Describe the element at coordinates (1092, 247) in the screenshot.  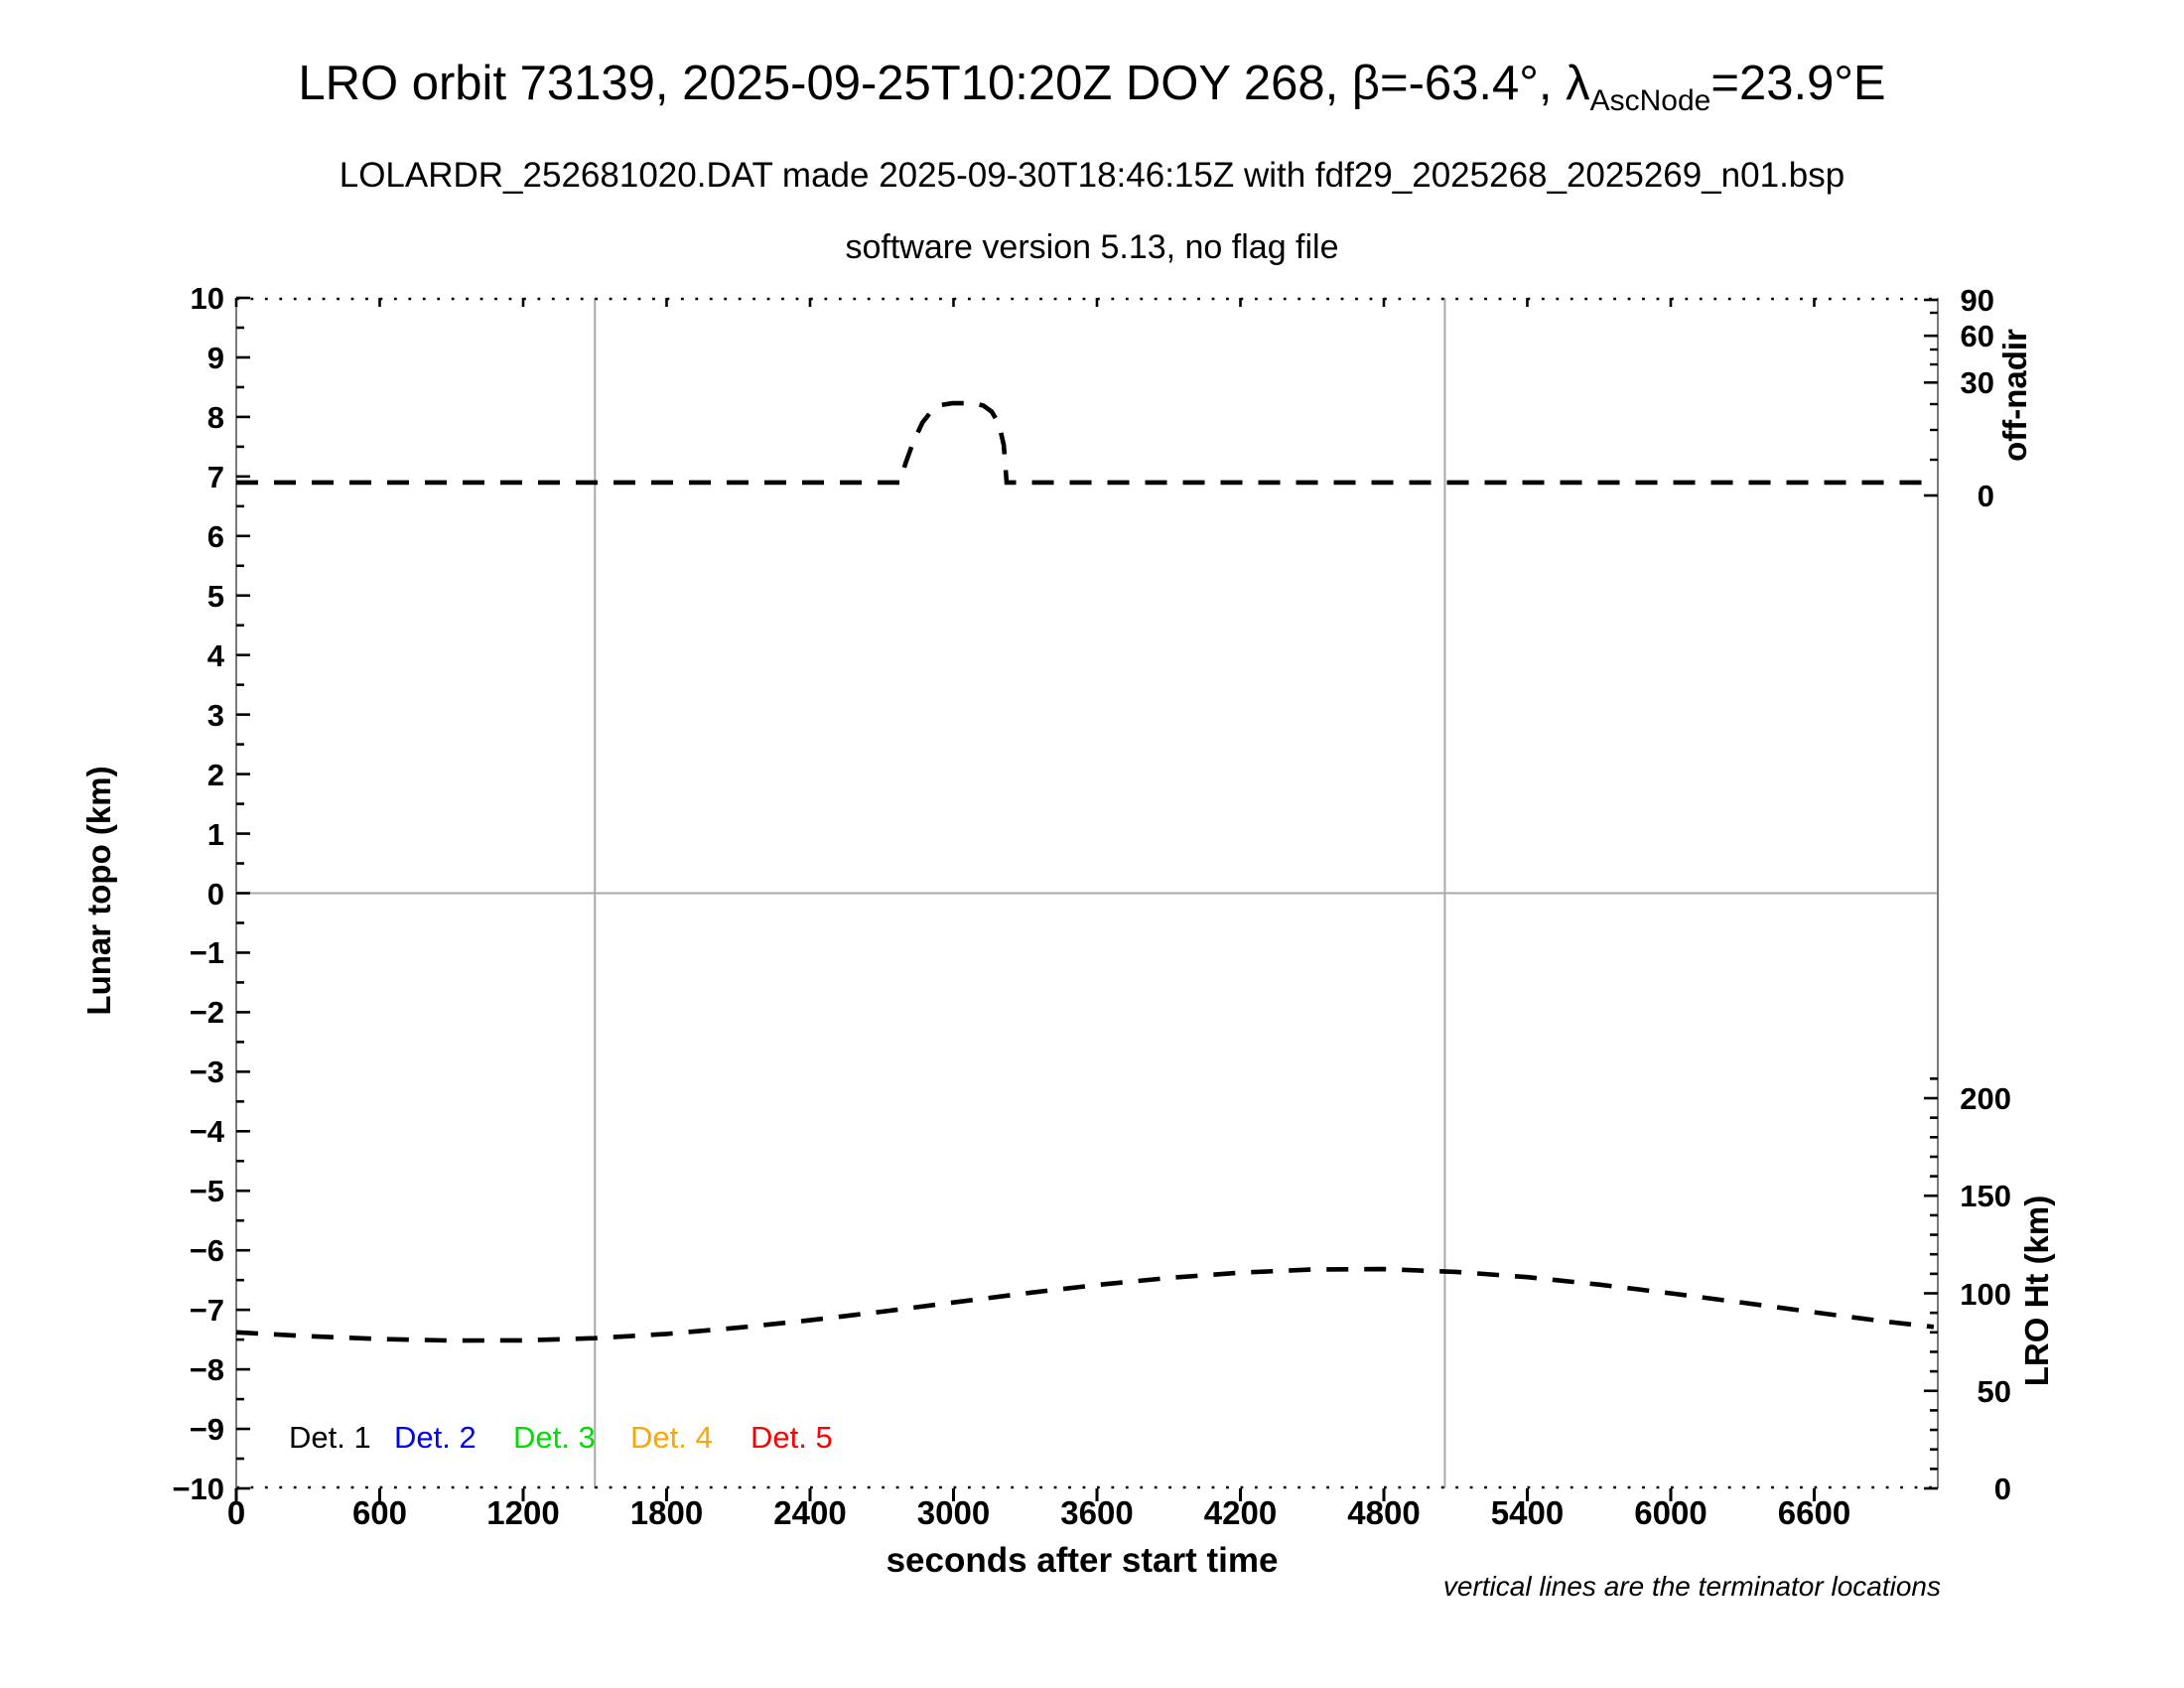
I see `plot-subtitle-version: software version 5.13, no flag file` at that location.